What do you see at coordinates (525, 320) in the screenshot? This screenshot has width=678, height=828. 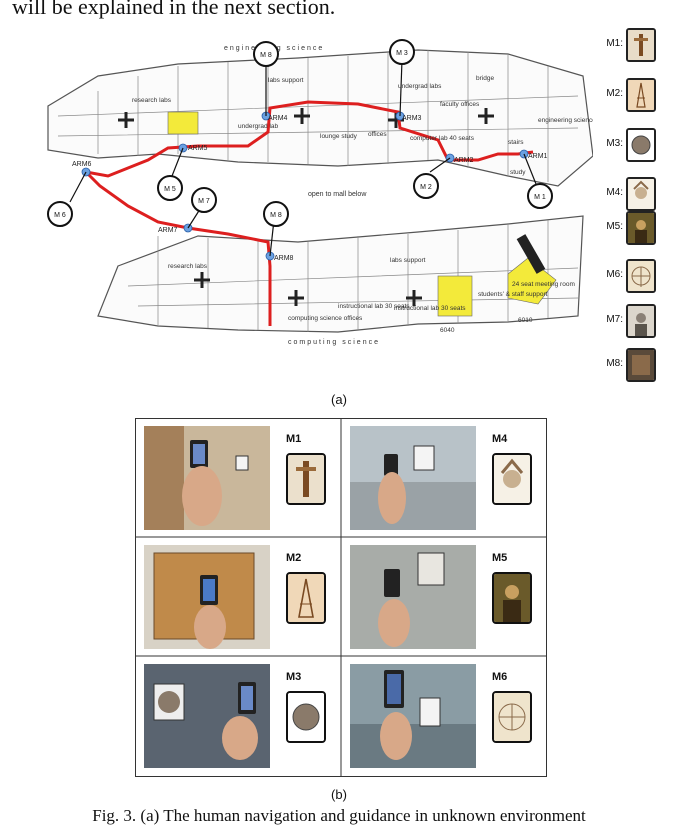 I see `room-label: 6010` at bounding box center [525, 320].